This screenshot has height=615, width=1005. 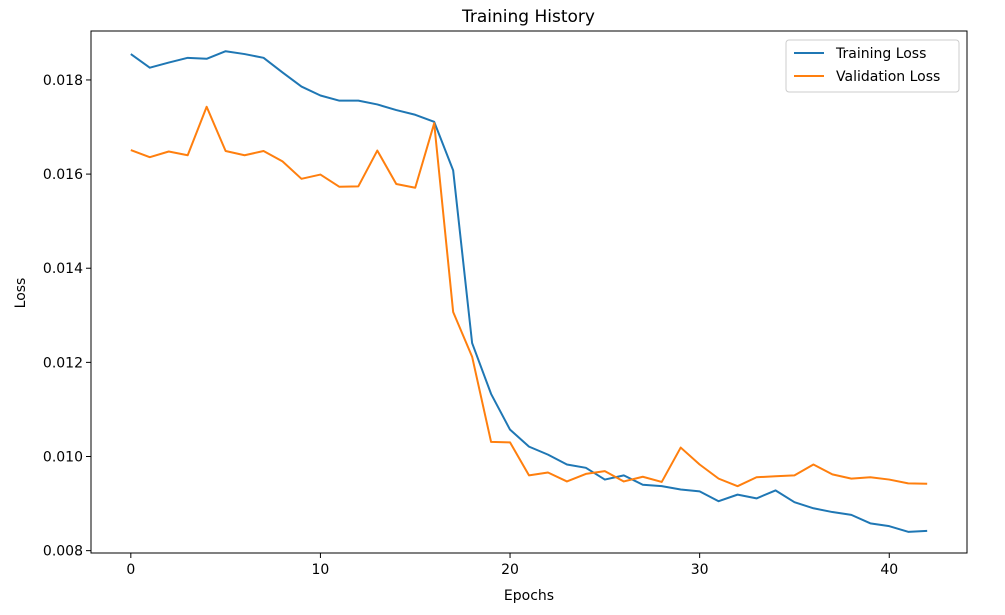 I want to click on x-tick-label: 10, so click(x=321, y=570).